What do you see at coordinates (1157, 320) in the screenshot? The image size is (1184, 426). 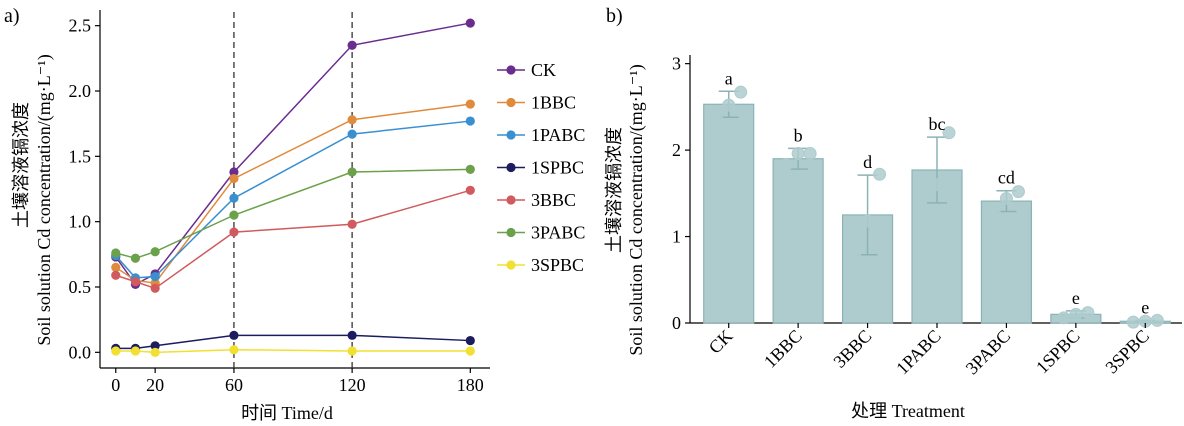 I see `replicate-point-3SPBC` at bounding box center [1157, 320].